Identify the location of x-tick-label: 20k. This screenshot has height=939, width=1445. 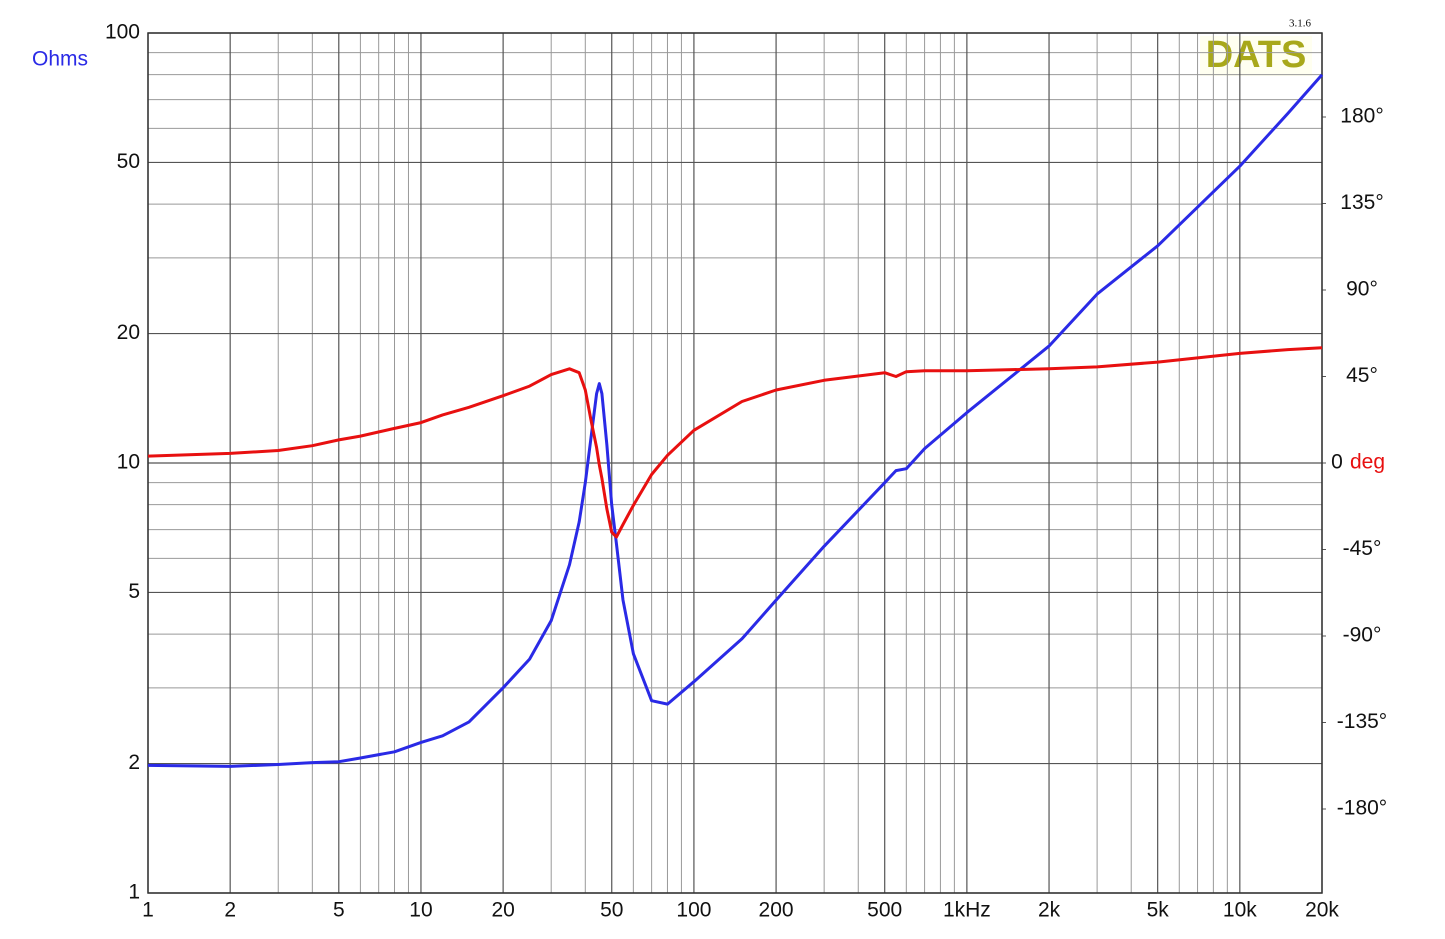
(1322, 910).